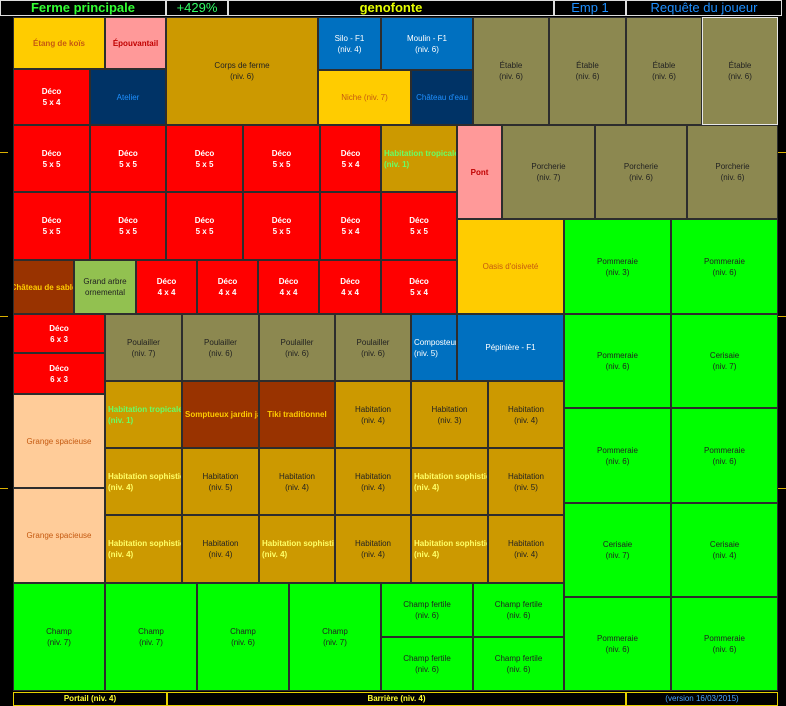  Describe the element at coordinates (724, 550) in the screenshot. I see `tile-cherry-orchard: Cerisaie (niv. 4)` at that location.